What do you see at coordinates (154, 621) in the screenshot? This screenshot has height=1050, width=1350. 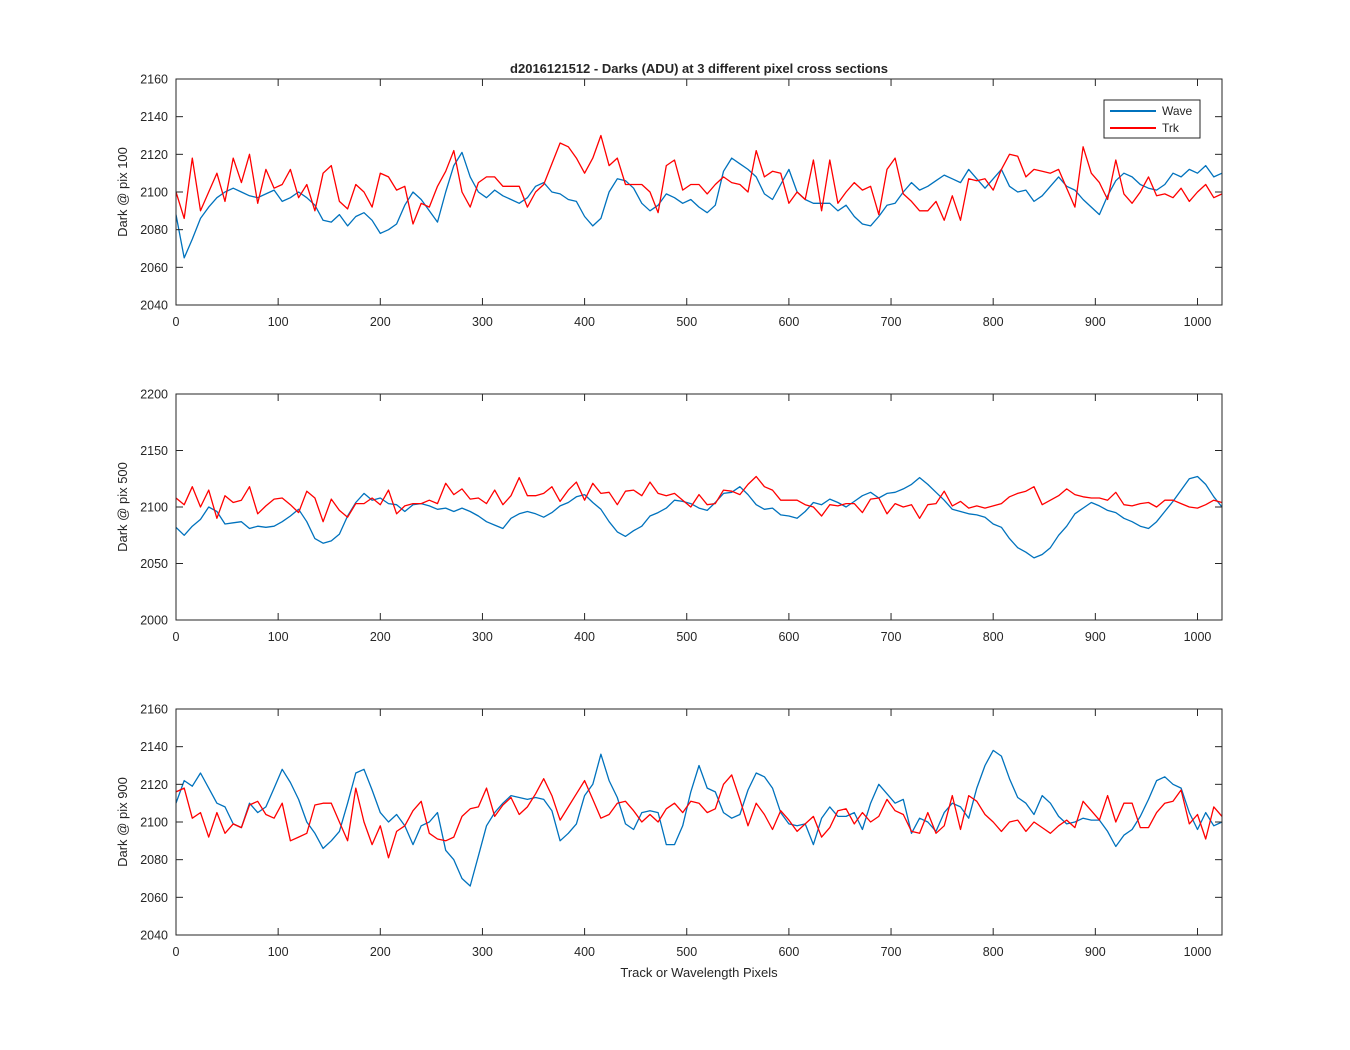 I see `y-tick-label: 2000` at bounding box center [154, 621].